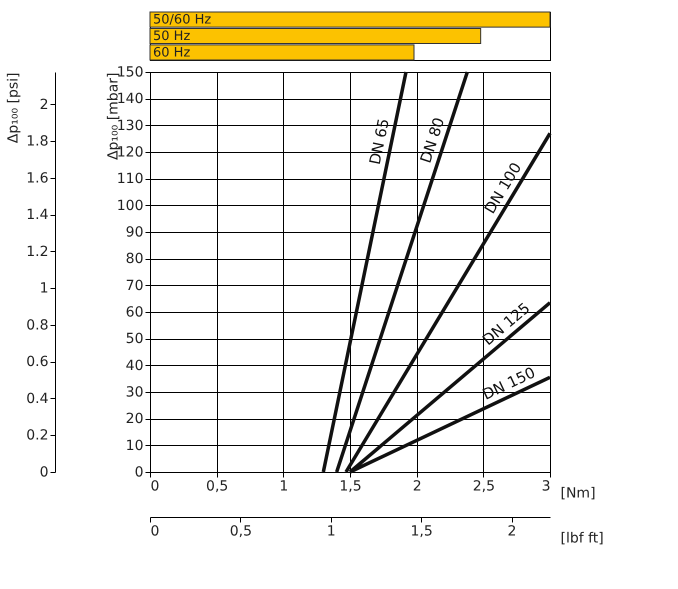 Image resolution: width=678 pixels, height=589 pixels. What do you see at coordinates (350, 486) in the screenshot?
I see `x-tick-label: 1,5` at bounding box center [350, 486].